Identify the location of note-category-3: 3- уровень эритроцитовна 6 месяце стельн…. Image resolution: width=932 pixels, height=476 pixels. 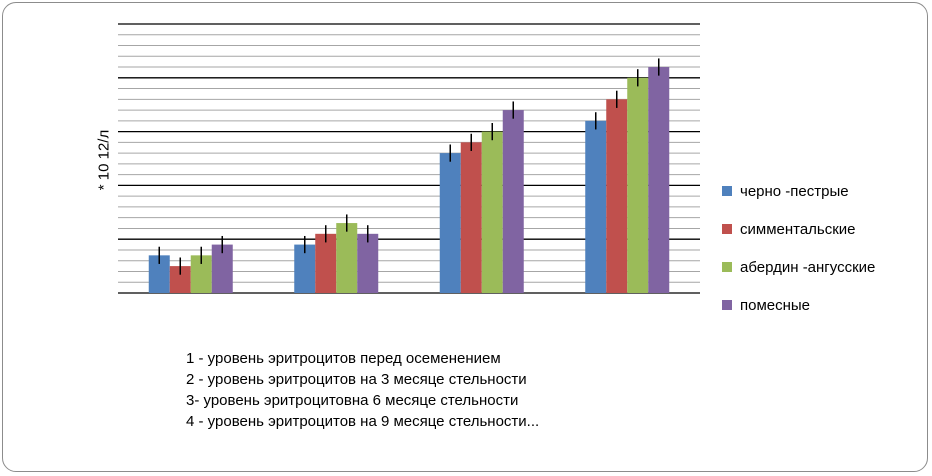
(352, 400).